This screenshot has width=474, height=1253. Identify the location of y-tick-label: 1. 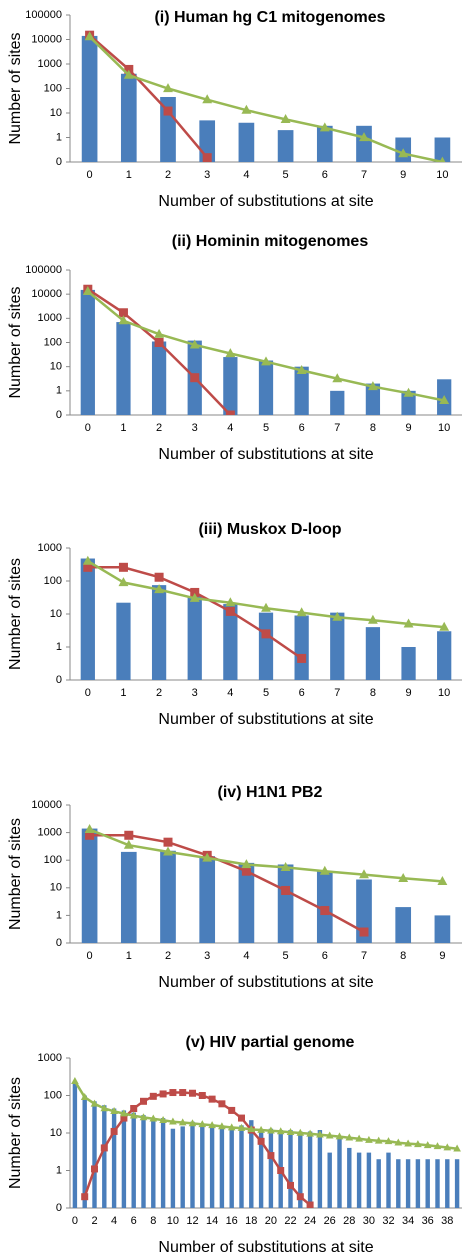
(59, 391).